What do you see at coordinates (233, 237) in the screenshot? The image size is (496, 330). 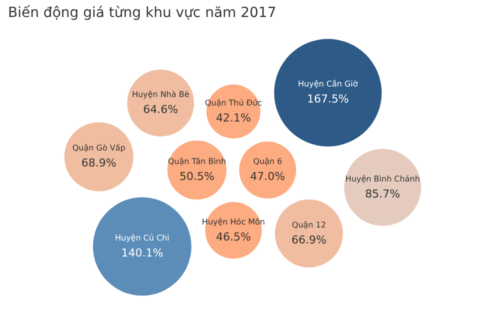 I see `data-label: 46.5%` at bounding box center [233, 237].